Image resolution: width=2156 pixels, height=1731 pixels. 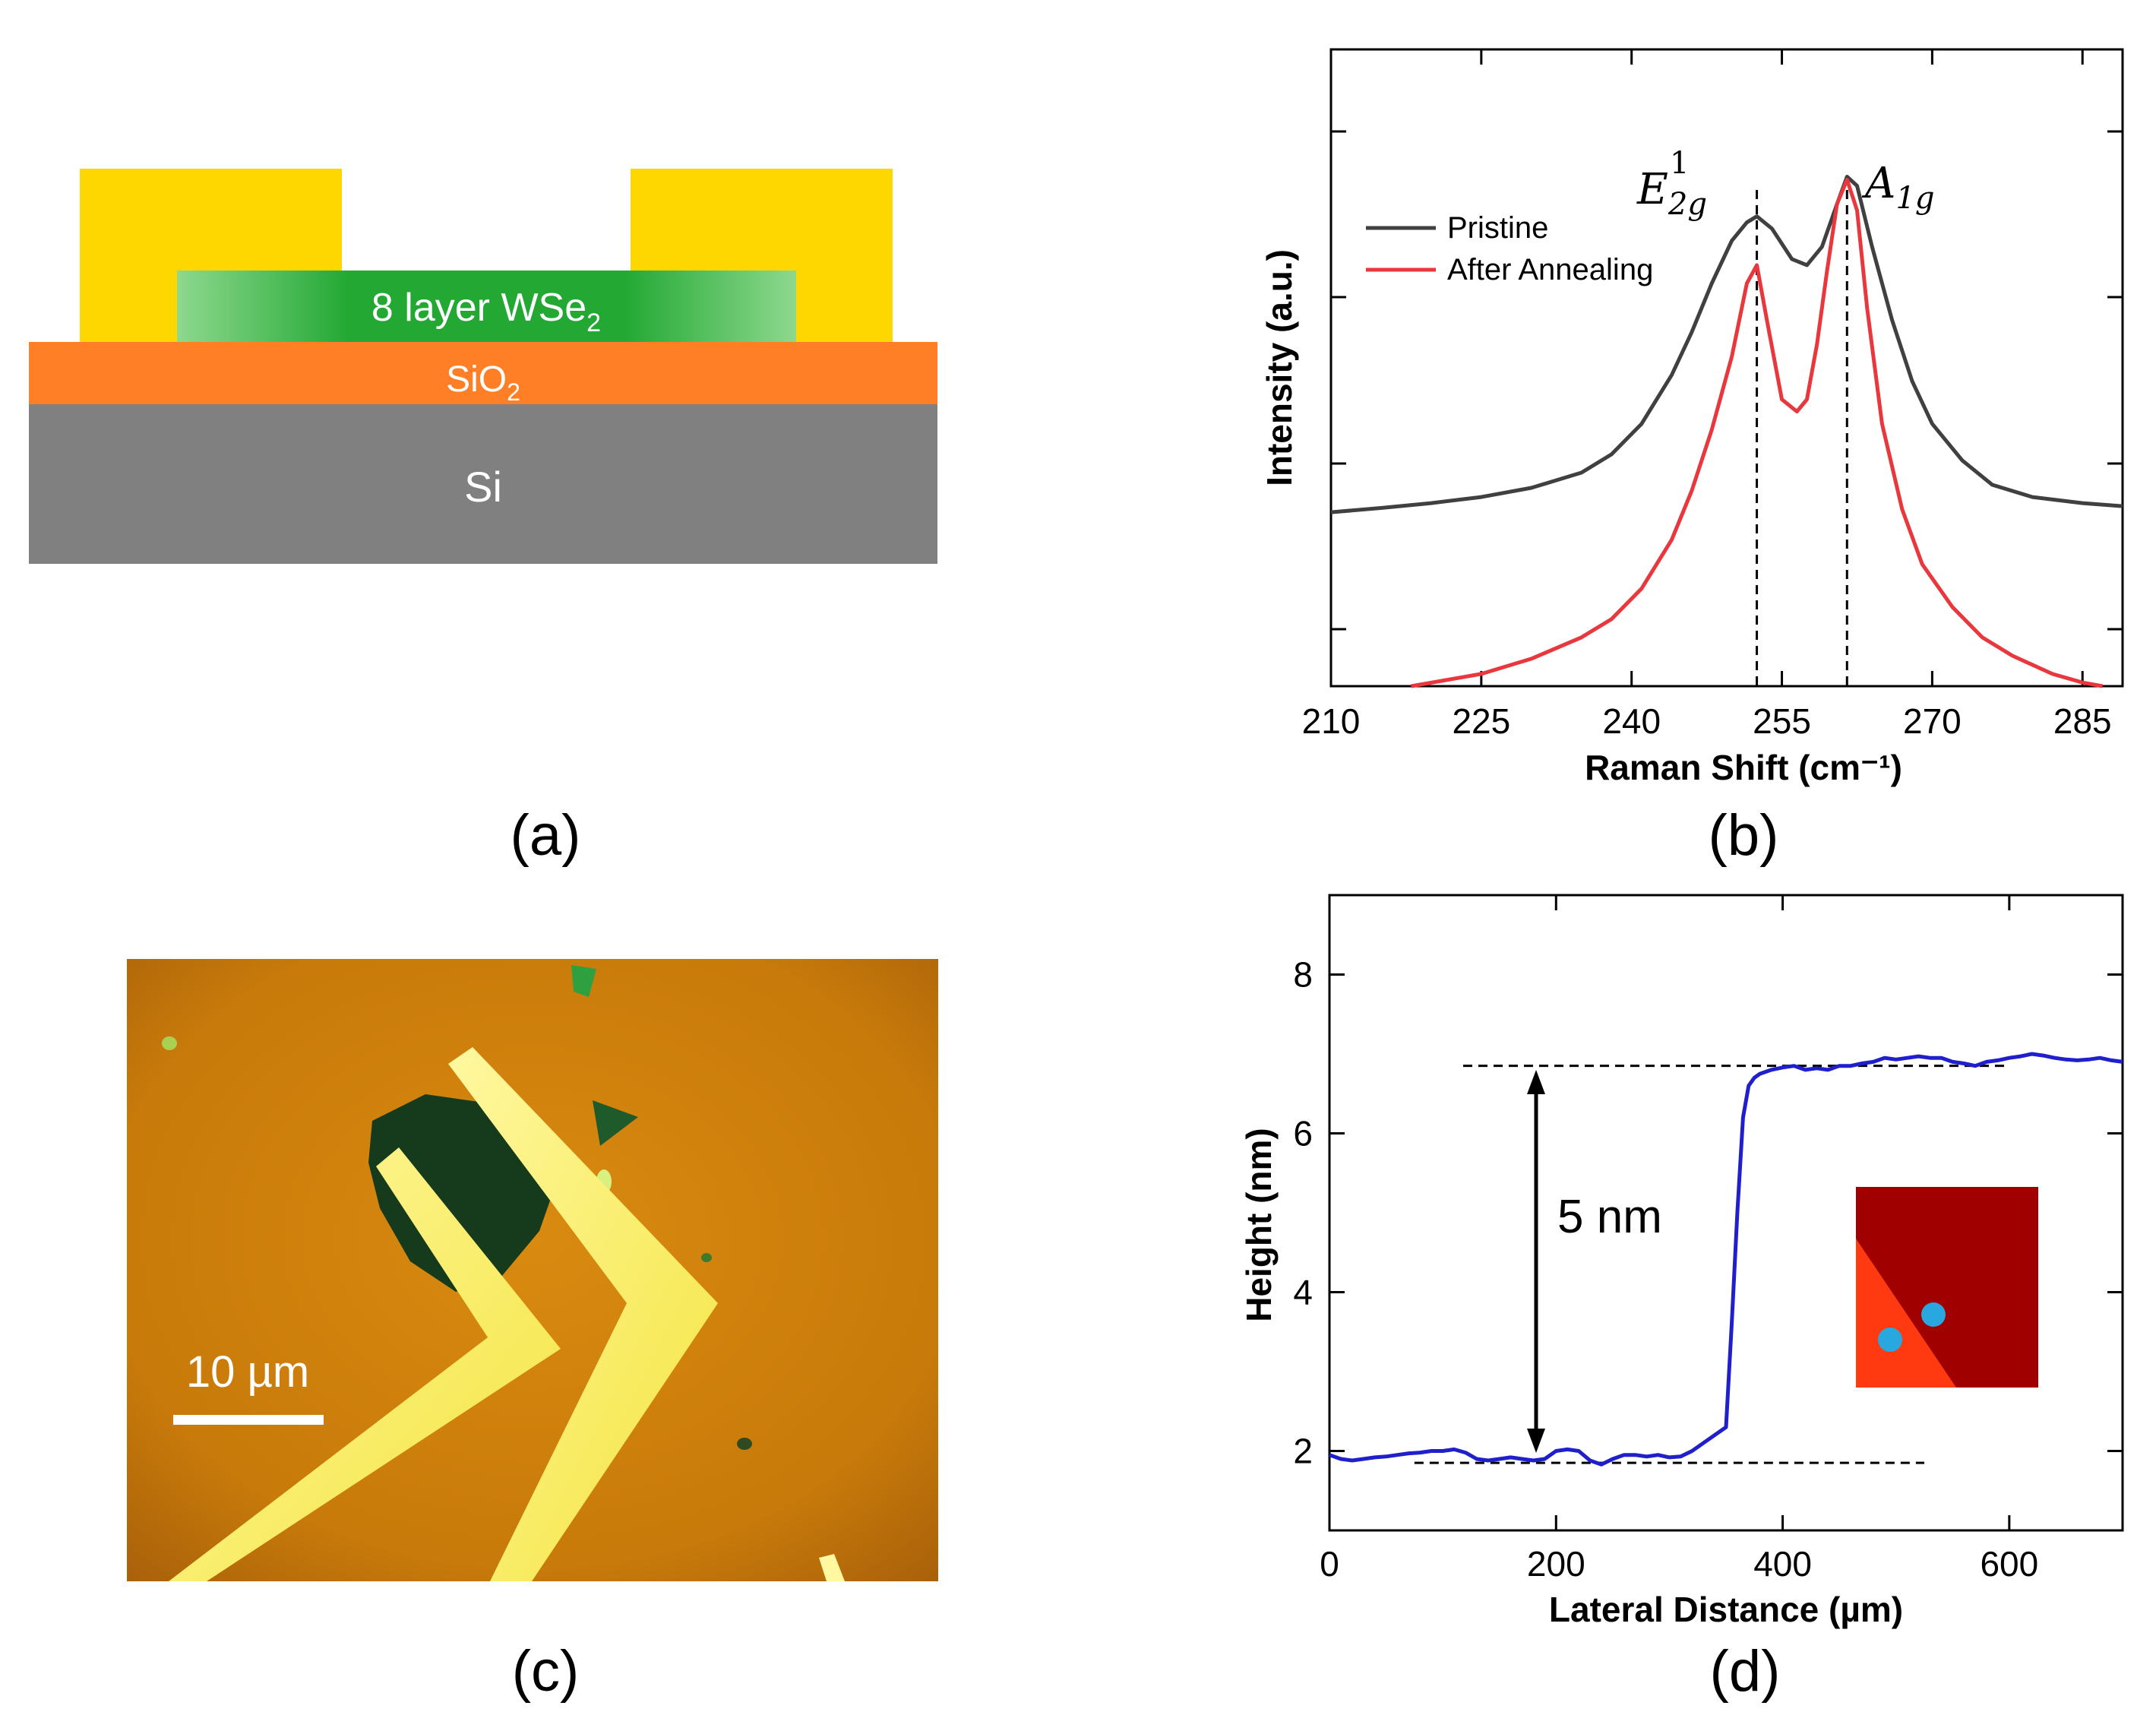 What do you see at coordinates (1536, 1441) in the screenshot?
I see `step-arrow-head-bottom` at bounding box center [1536, 1441].